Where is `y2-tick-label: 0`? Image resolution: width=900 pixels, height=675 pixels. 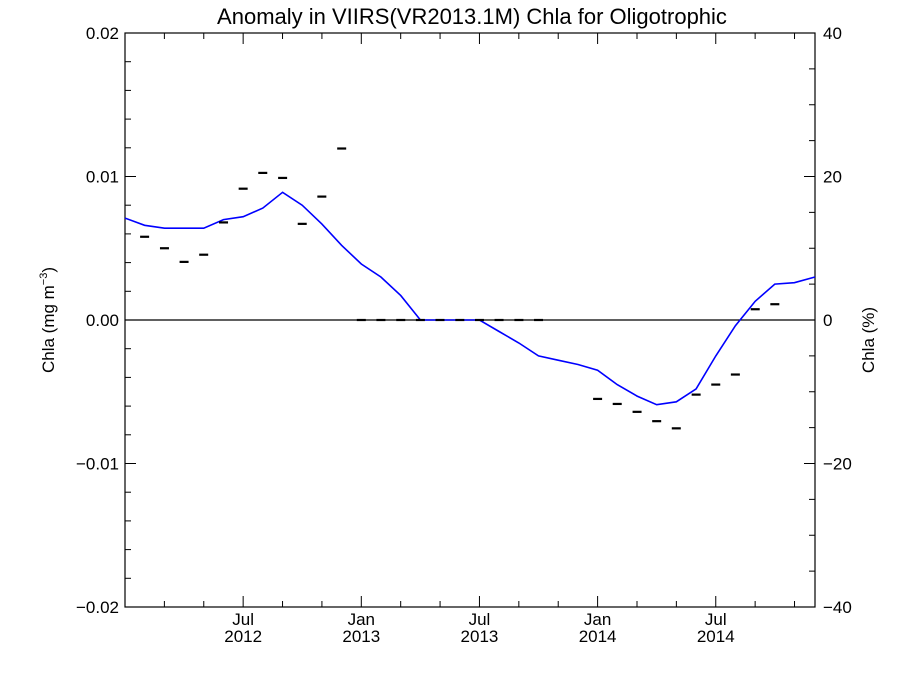 y2-tick-label: 0 is located at coordinates (827, 320).